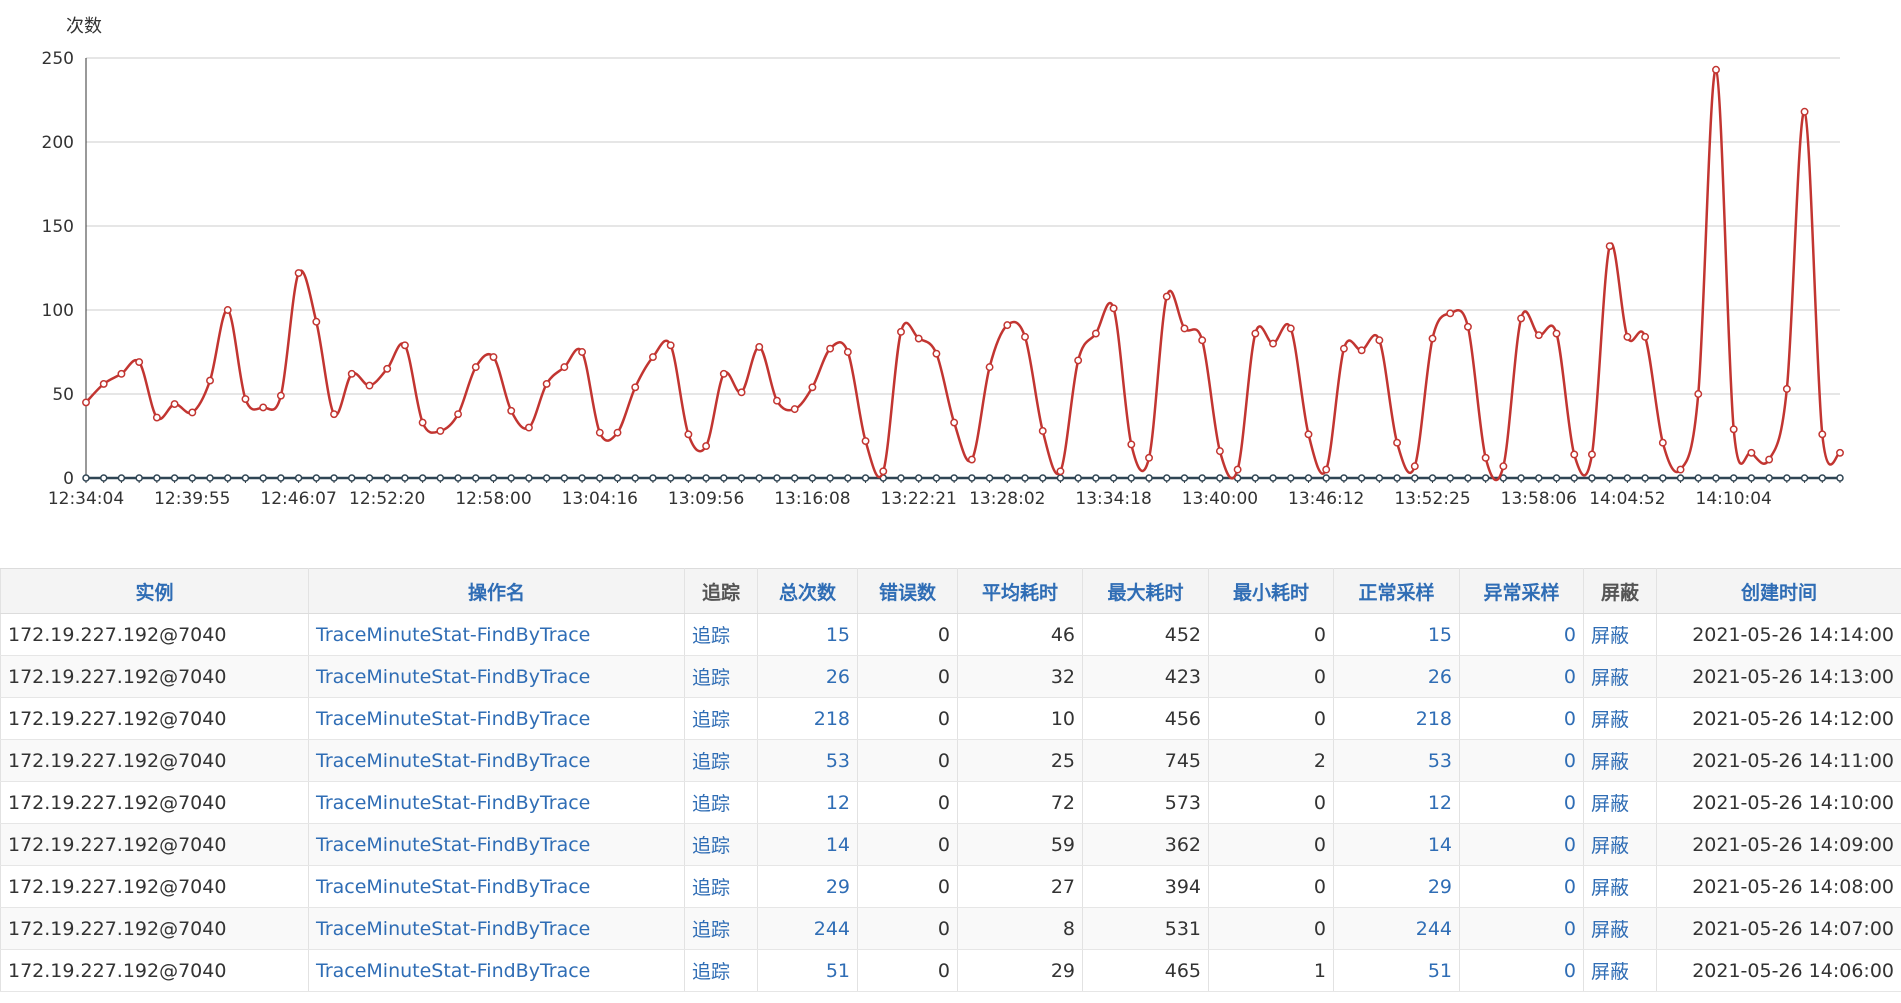 The height and width of the screenshot is (1003, 1901). Describe the element at coordinates (907, 591) in the screenshot. I see `col-header-errors: 错误数` at that location.